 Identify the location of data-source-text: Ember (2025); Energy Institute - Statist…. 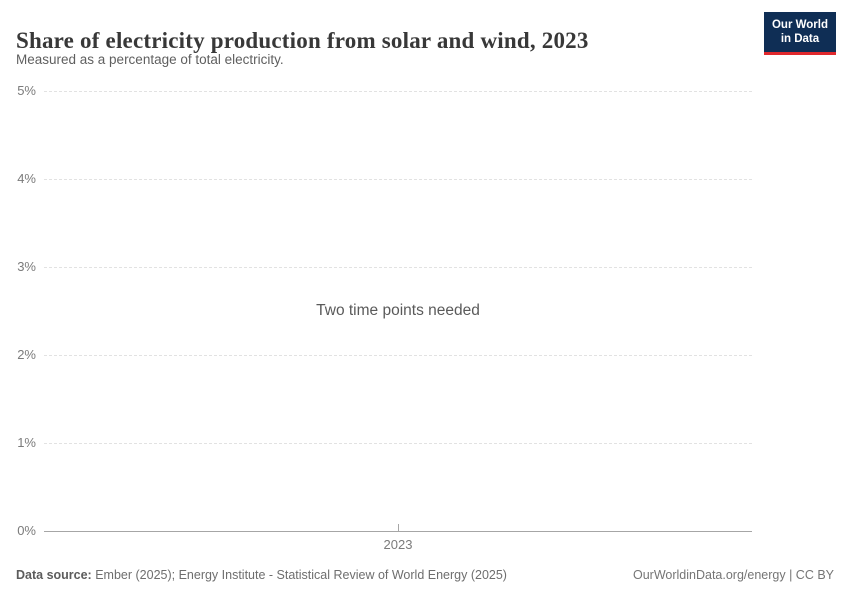
(299, 575).